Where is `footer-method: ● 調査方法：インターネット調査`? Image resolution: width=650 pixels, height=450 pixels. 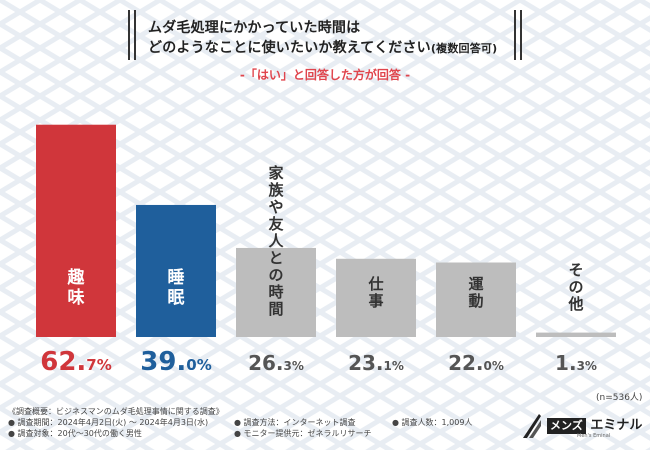
footer-method: ● 調査方法：インターネット調査 is located at coordinates (295, 422).